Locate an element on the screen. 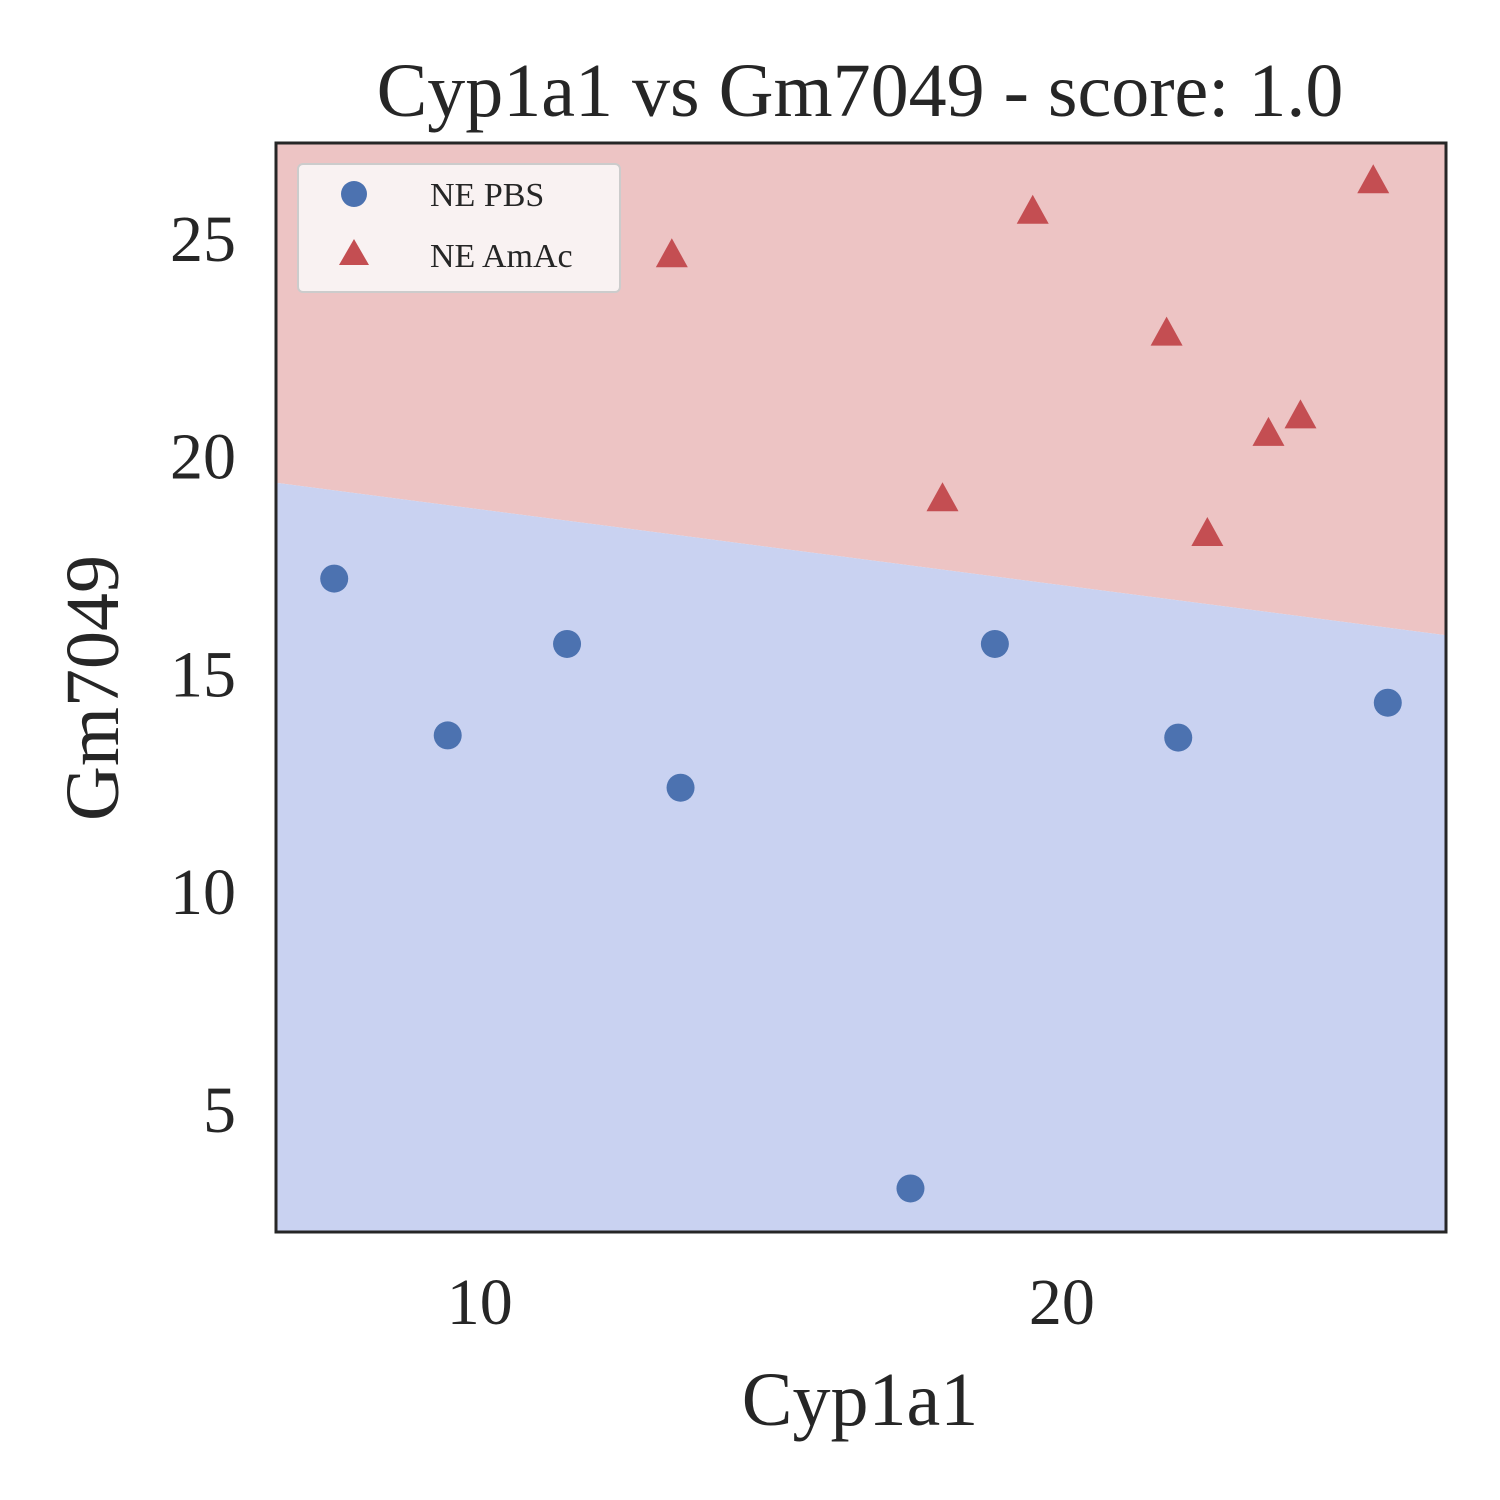 This screenshot has height=1500, width=1500. y-tick-label: 10 is located at coordinates (203, 892).